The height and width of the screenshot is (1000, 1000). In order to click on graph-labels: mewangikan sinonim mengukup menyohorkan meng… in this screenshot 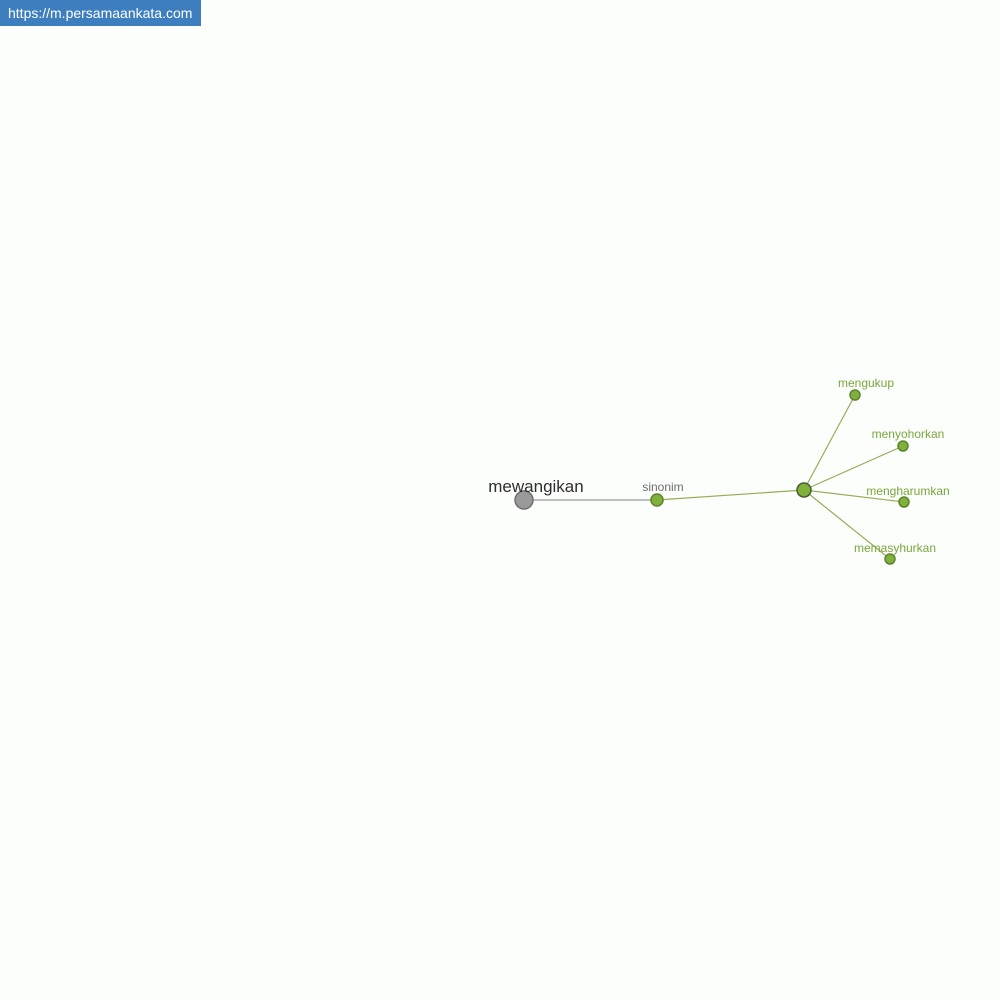, I will do `click(718, 465)`.